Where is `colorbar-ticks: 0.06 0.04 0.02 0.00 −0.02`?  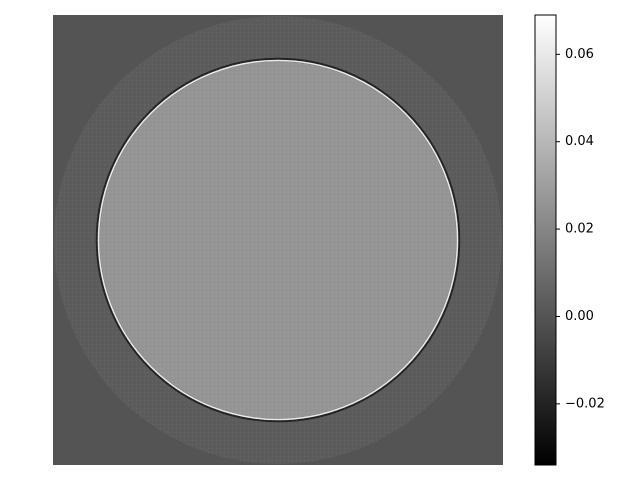
colorbar-ticks: 0.06 0.04 0.02 0.00 −0.02 is located at coordinates (580, 229).